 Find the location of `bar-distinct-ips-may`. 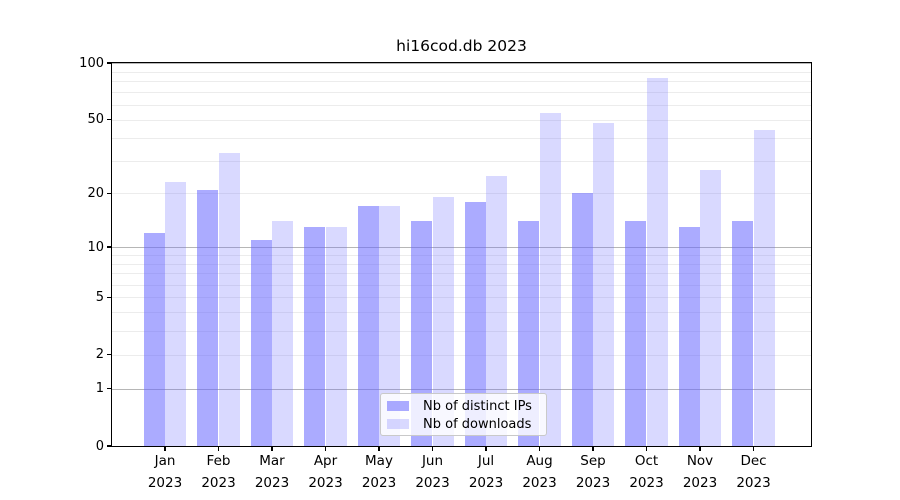

bar-distinct-ips-may is located at coordinates (368, 326).